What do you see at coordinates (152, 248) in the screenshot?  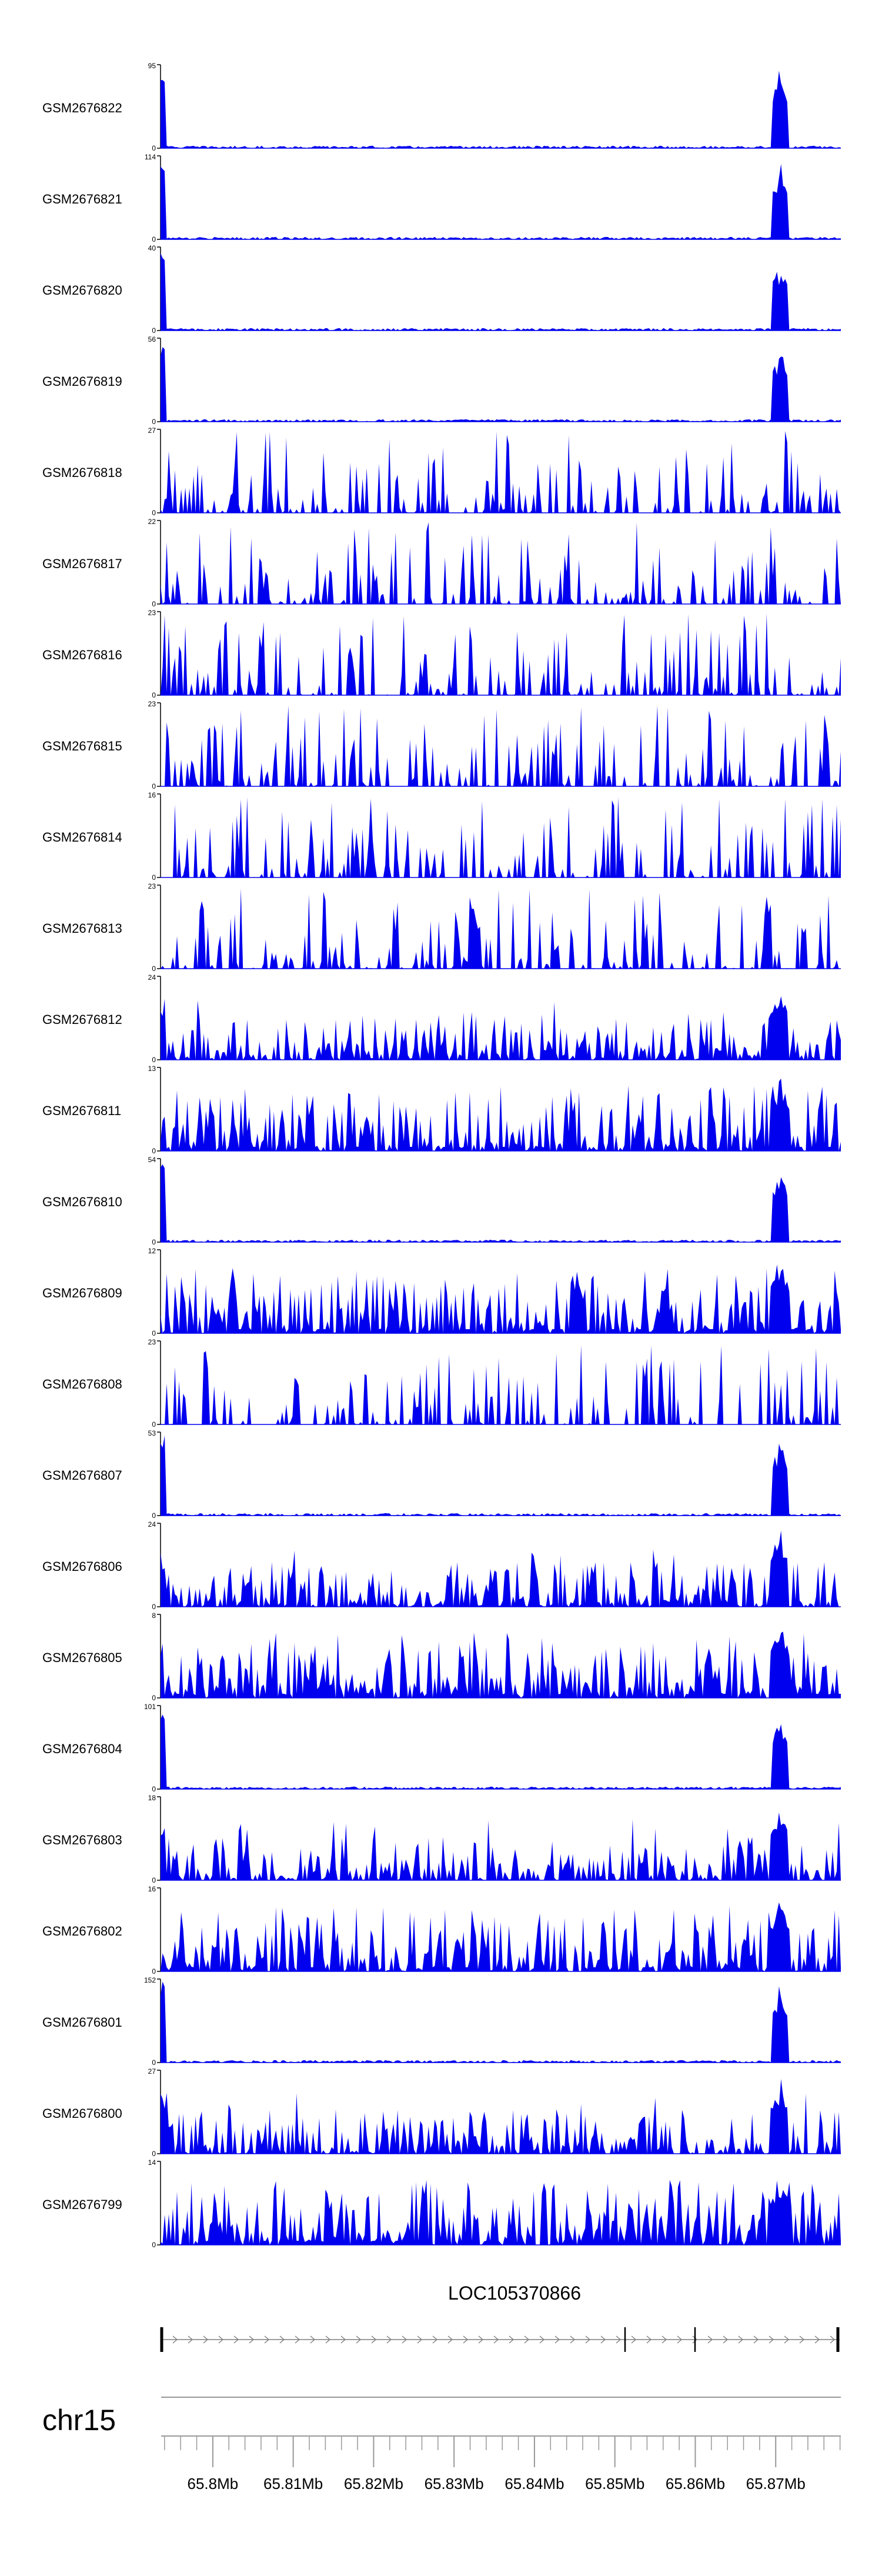 I see `track-y-max-label: 40` at bounding box center [152, 248].